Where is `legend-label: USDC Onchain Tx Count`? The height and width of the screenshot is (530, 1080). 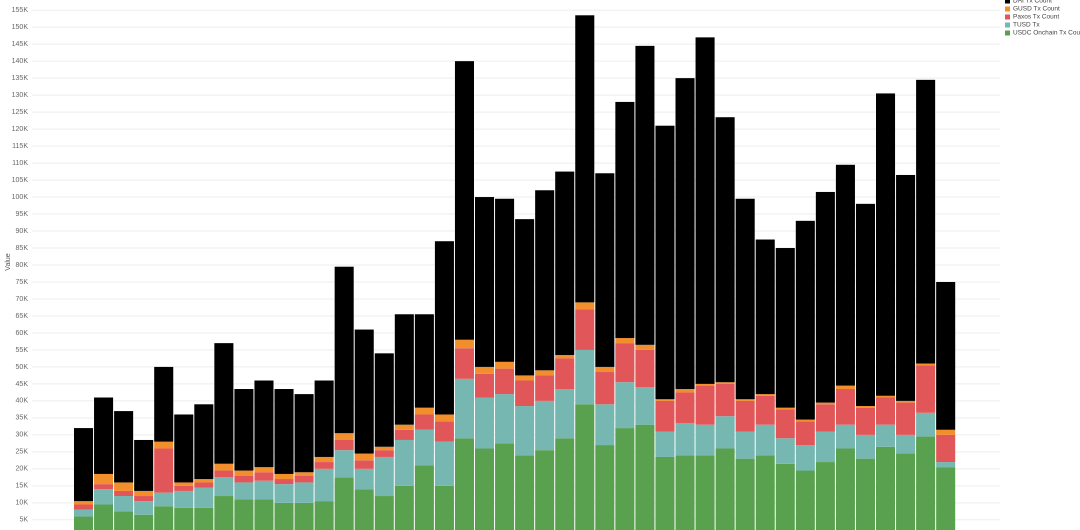
legend-label: USDC Onchain Tx Count is located at coordinates (1046, 33).